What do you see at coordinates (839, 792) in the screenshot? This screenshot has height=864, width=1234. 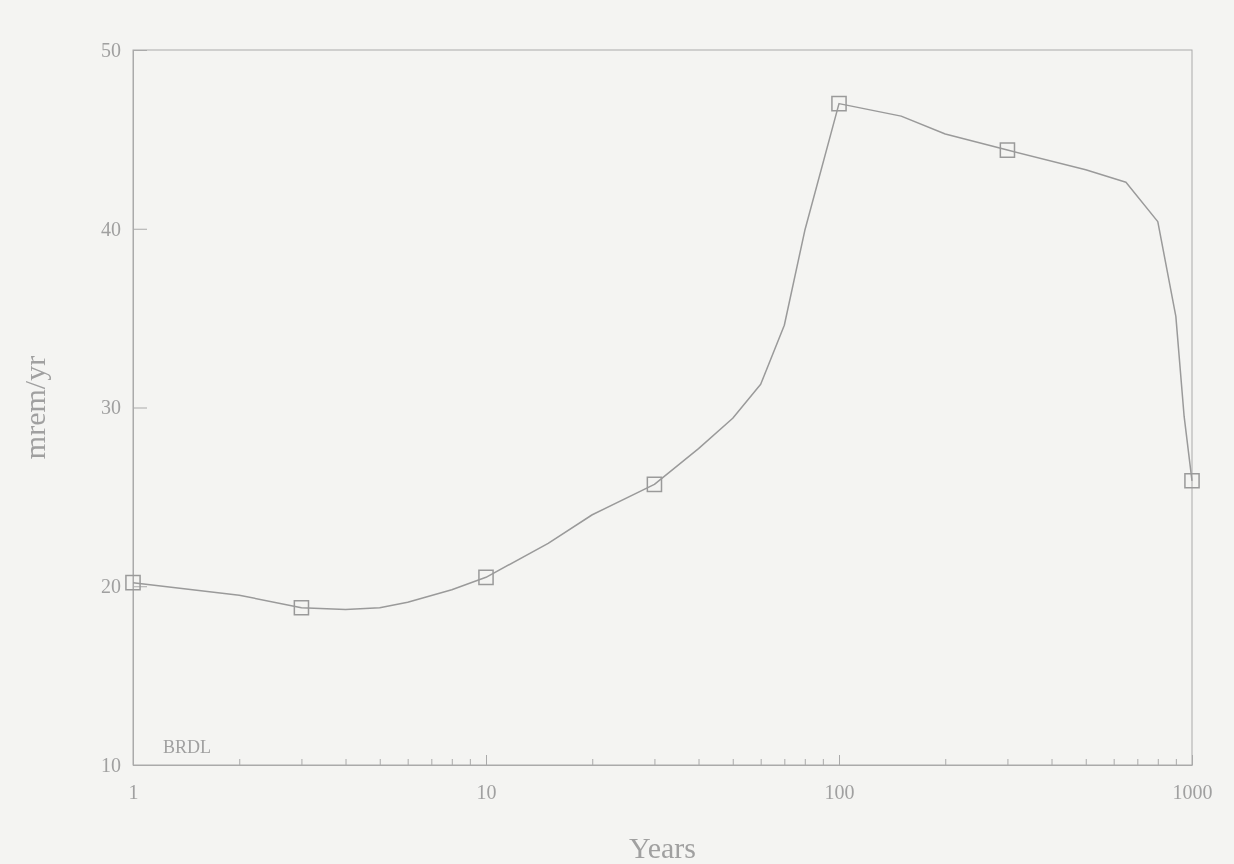 I see `x-tick-label: 100` at bounding box center [839, 792].